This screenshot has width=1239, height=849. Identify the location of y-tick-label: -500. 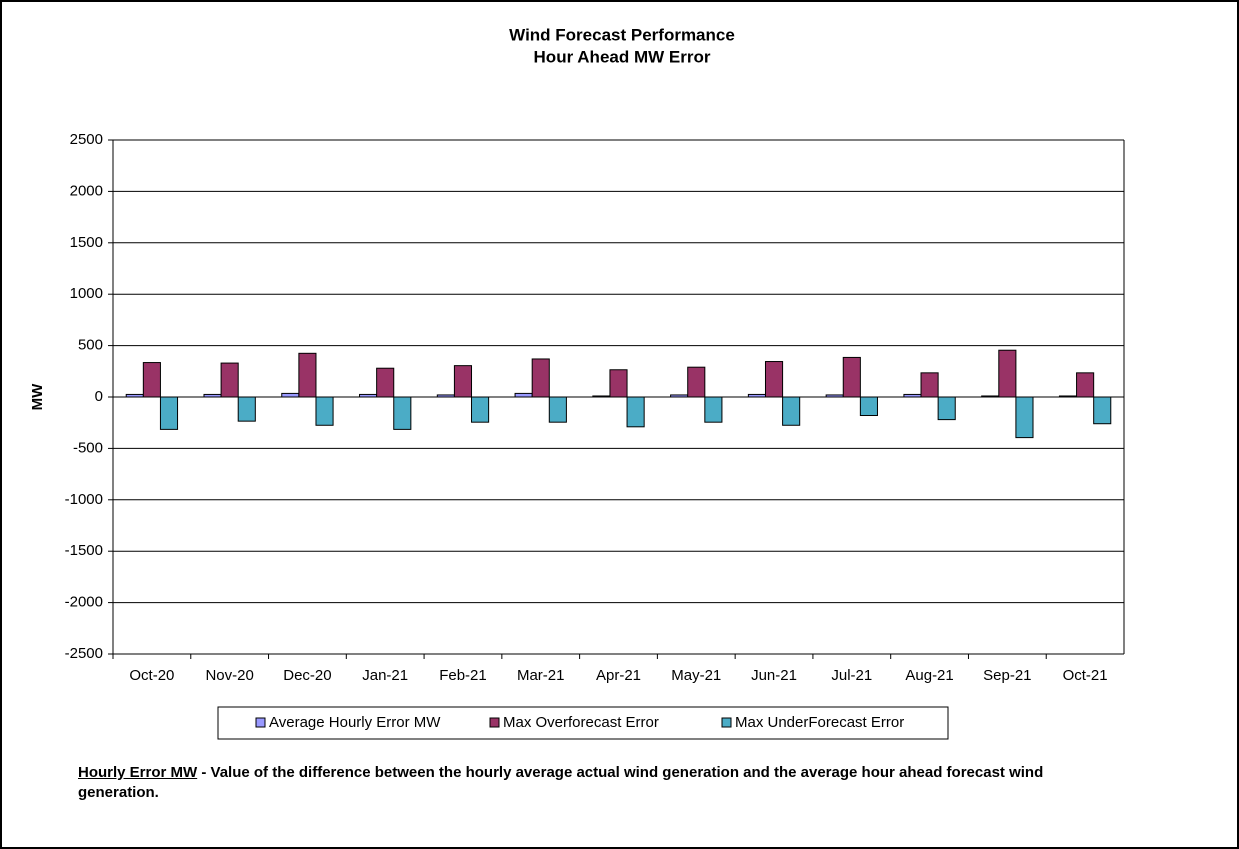
(88, 447).